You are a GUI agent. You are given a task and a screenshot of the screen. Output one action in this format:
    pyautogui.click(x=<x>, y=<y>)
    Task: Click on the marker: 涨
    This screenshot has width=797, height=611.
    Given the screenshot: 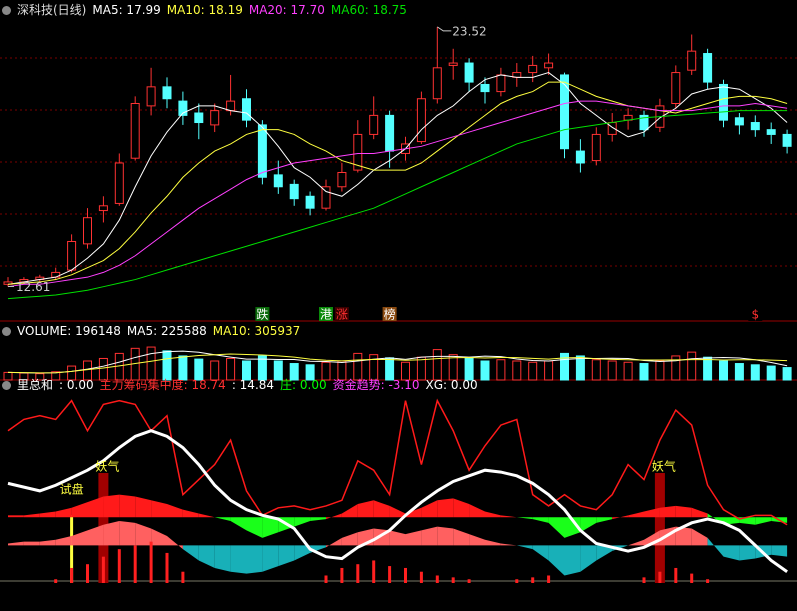 What is the action you would take?
    pyautogui.click(x=342, y=314)
    